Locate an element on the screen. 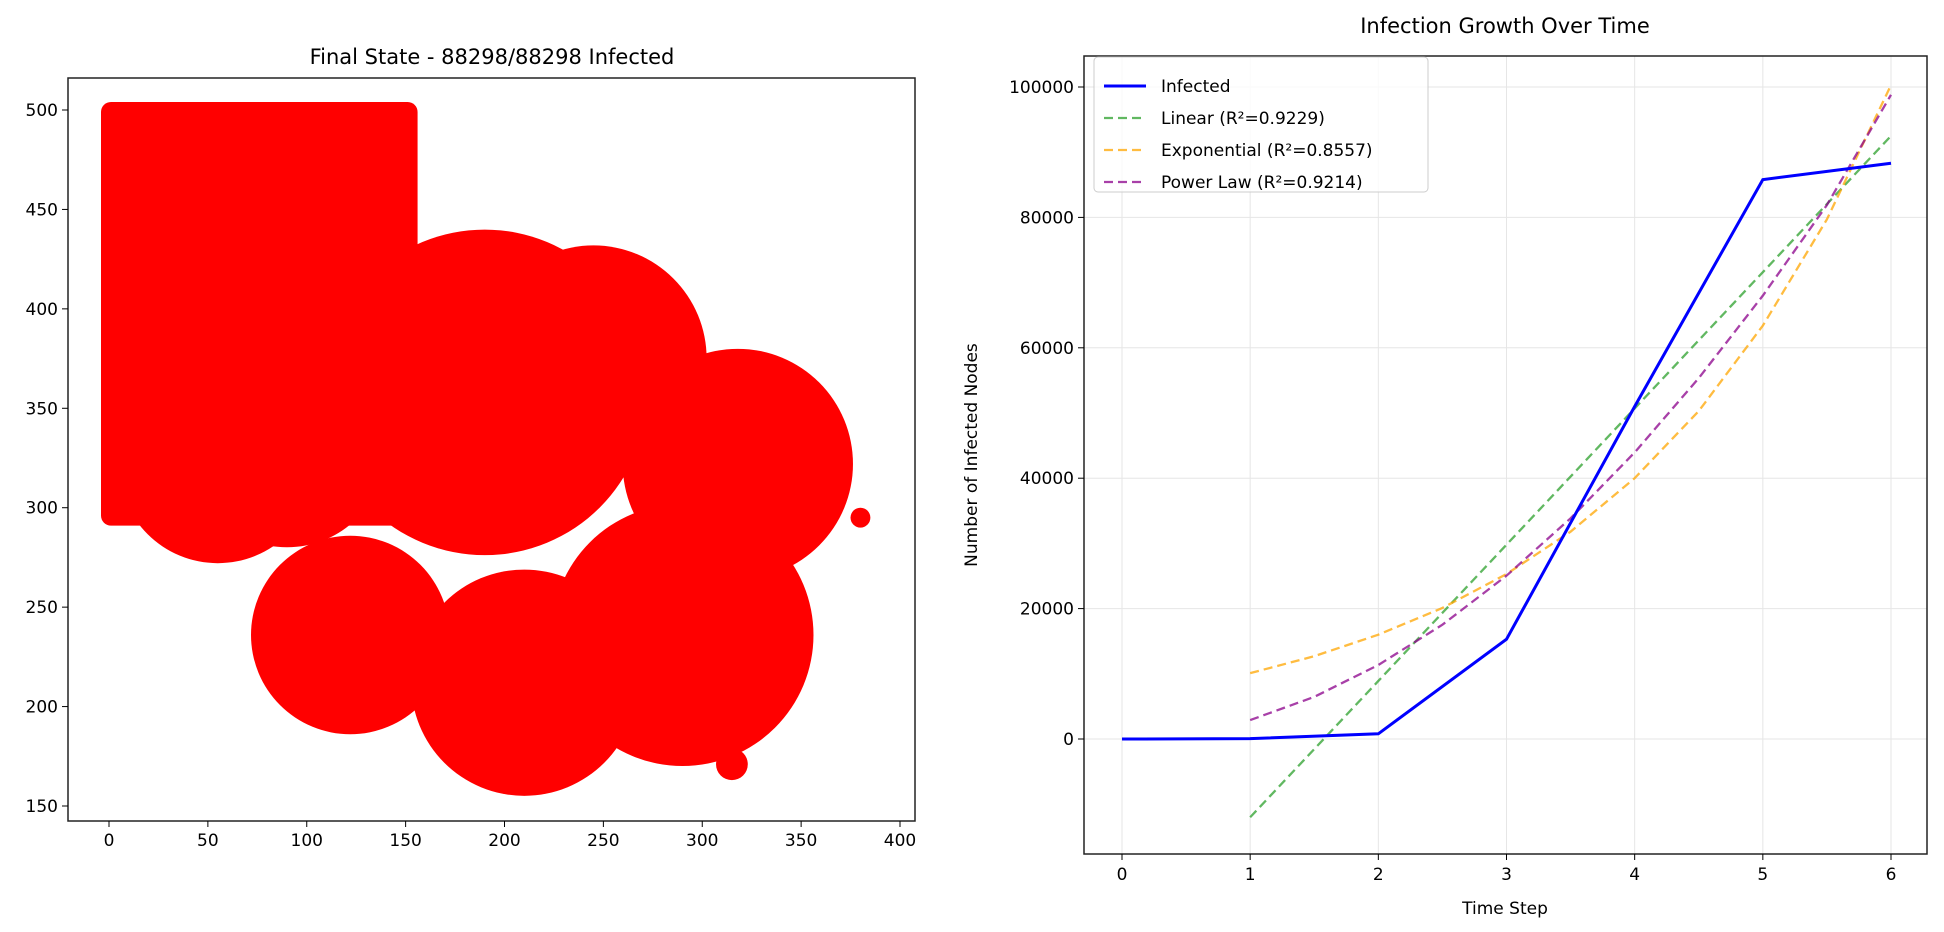  y-tick-label: 40000 is located at coordinates (1047, 479).